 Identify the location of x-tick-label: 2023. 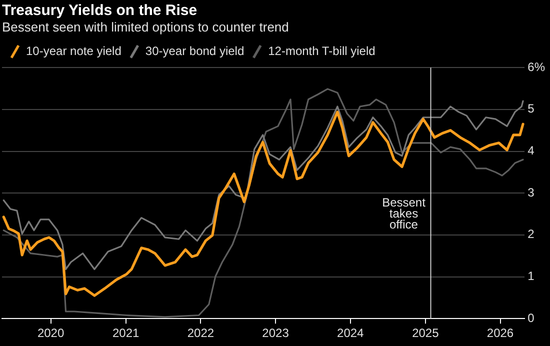
(276, 333).